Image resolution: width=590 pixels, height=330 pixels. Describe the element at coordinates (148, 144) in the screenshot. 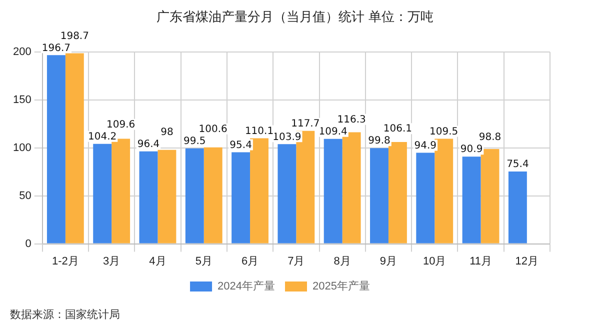

I see `data-label: 96.4` at that location.